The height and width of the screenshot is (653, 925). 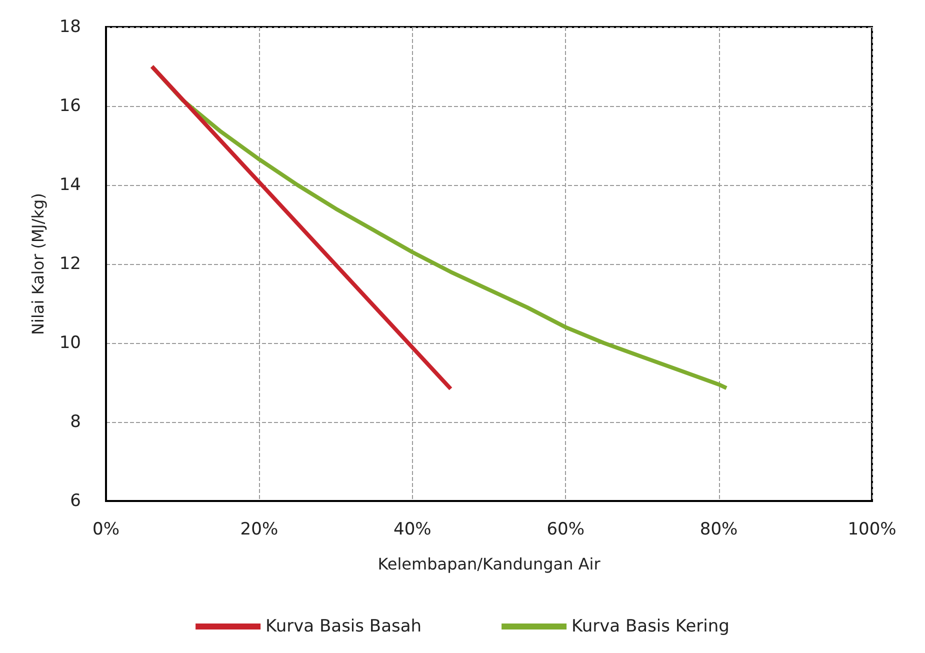 What do you see at coordinates (75, 501) in the screenshot?
I see `y-tick-label: 6` at bounding box center [75, 501].